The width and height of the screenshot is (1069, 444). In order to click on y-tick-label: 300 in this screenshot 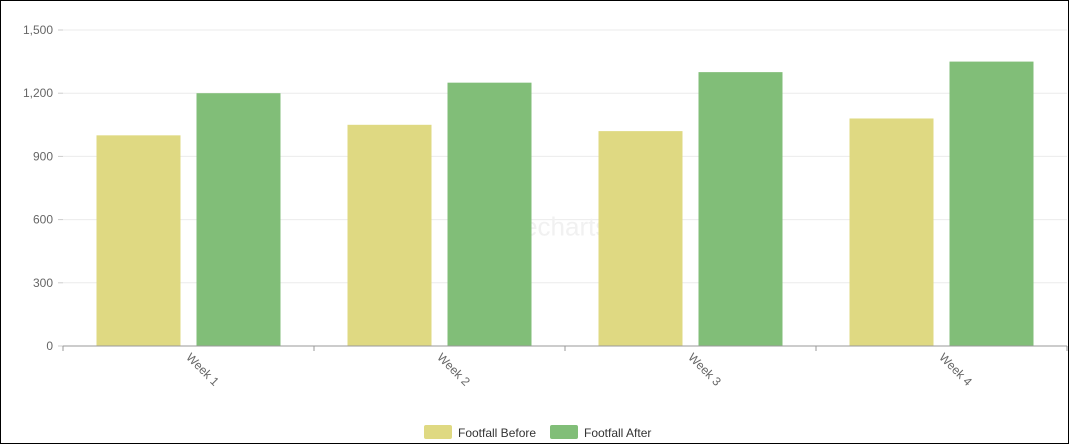, I will do `click(43, 283)`.